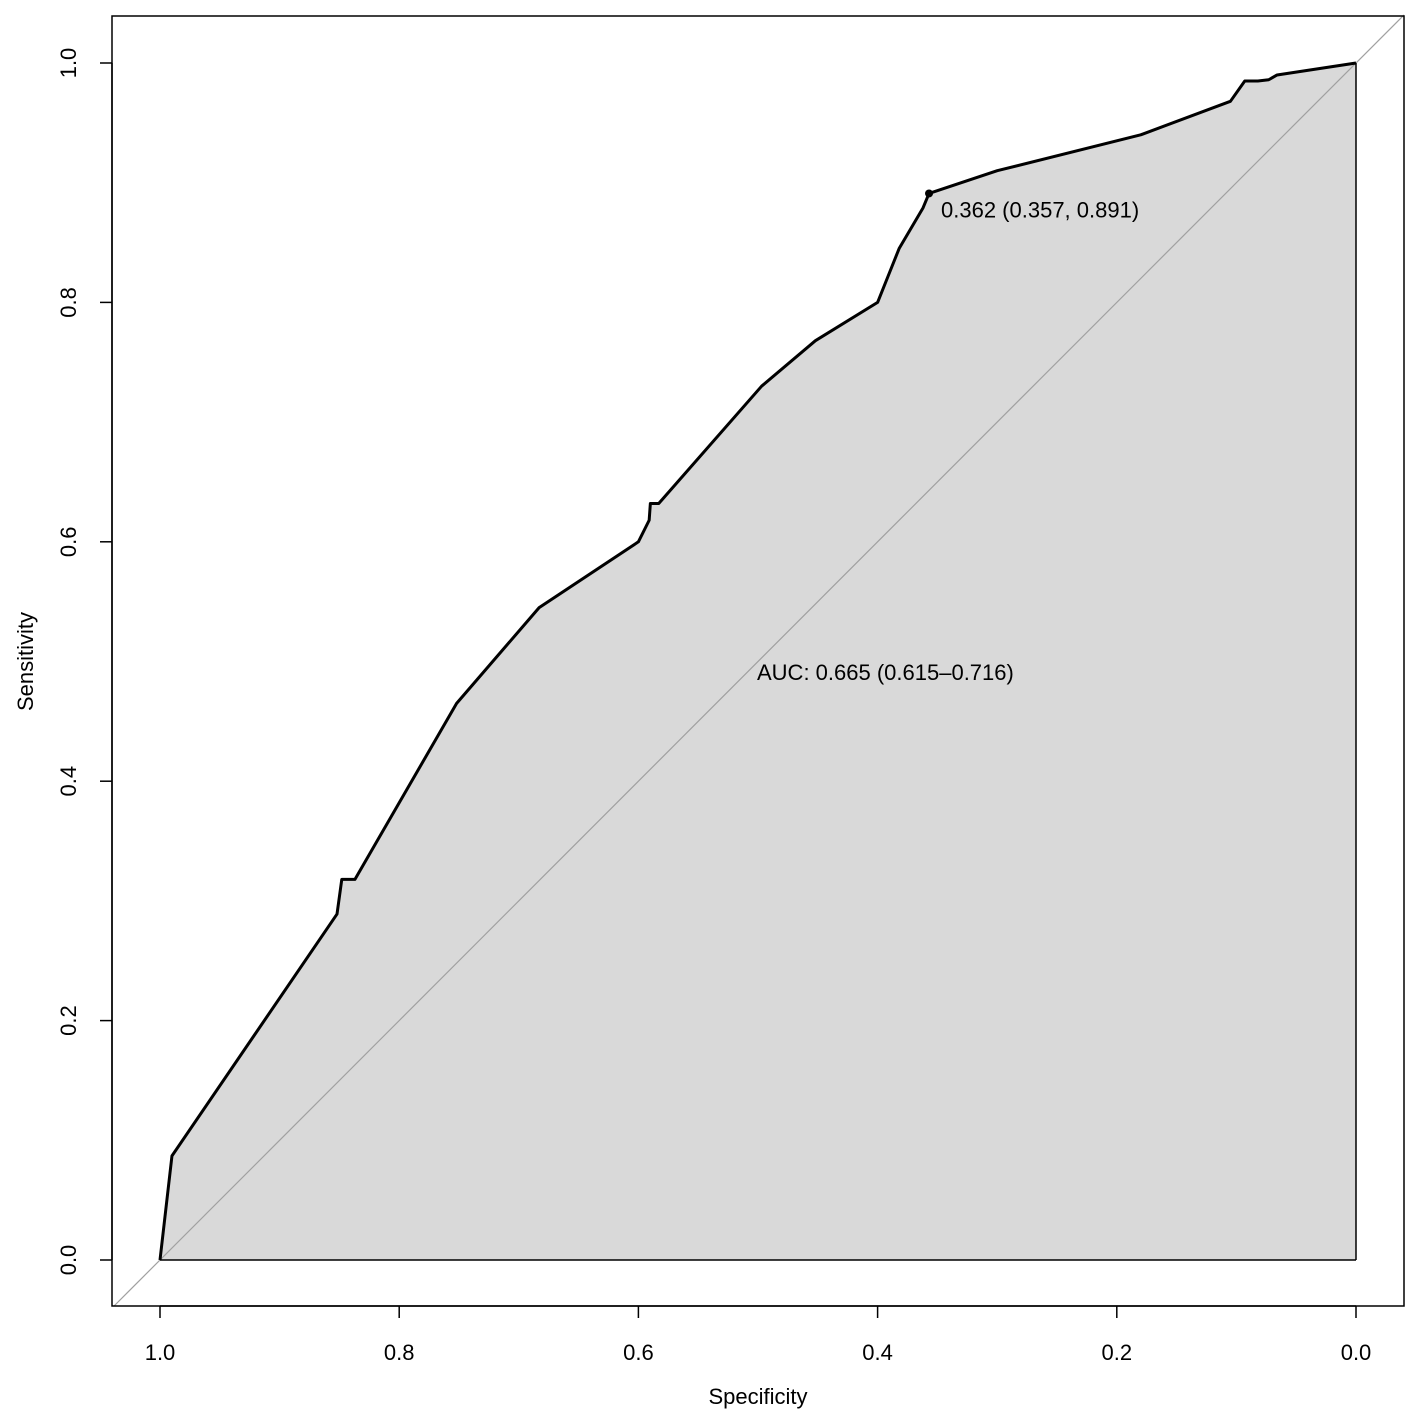  Describe the element at coordinates (1117, 1352) in the screenshot. I see `x-tick-label: 0.2` at that location.